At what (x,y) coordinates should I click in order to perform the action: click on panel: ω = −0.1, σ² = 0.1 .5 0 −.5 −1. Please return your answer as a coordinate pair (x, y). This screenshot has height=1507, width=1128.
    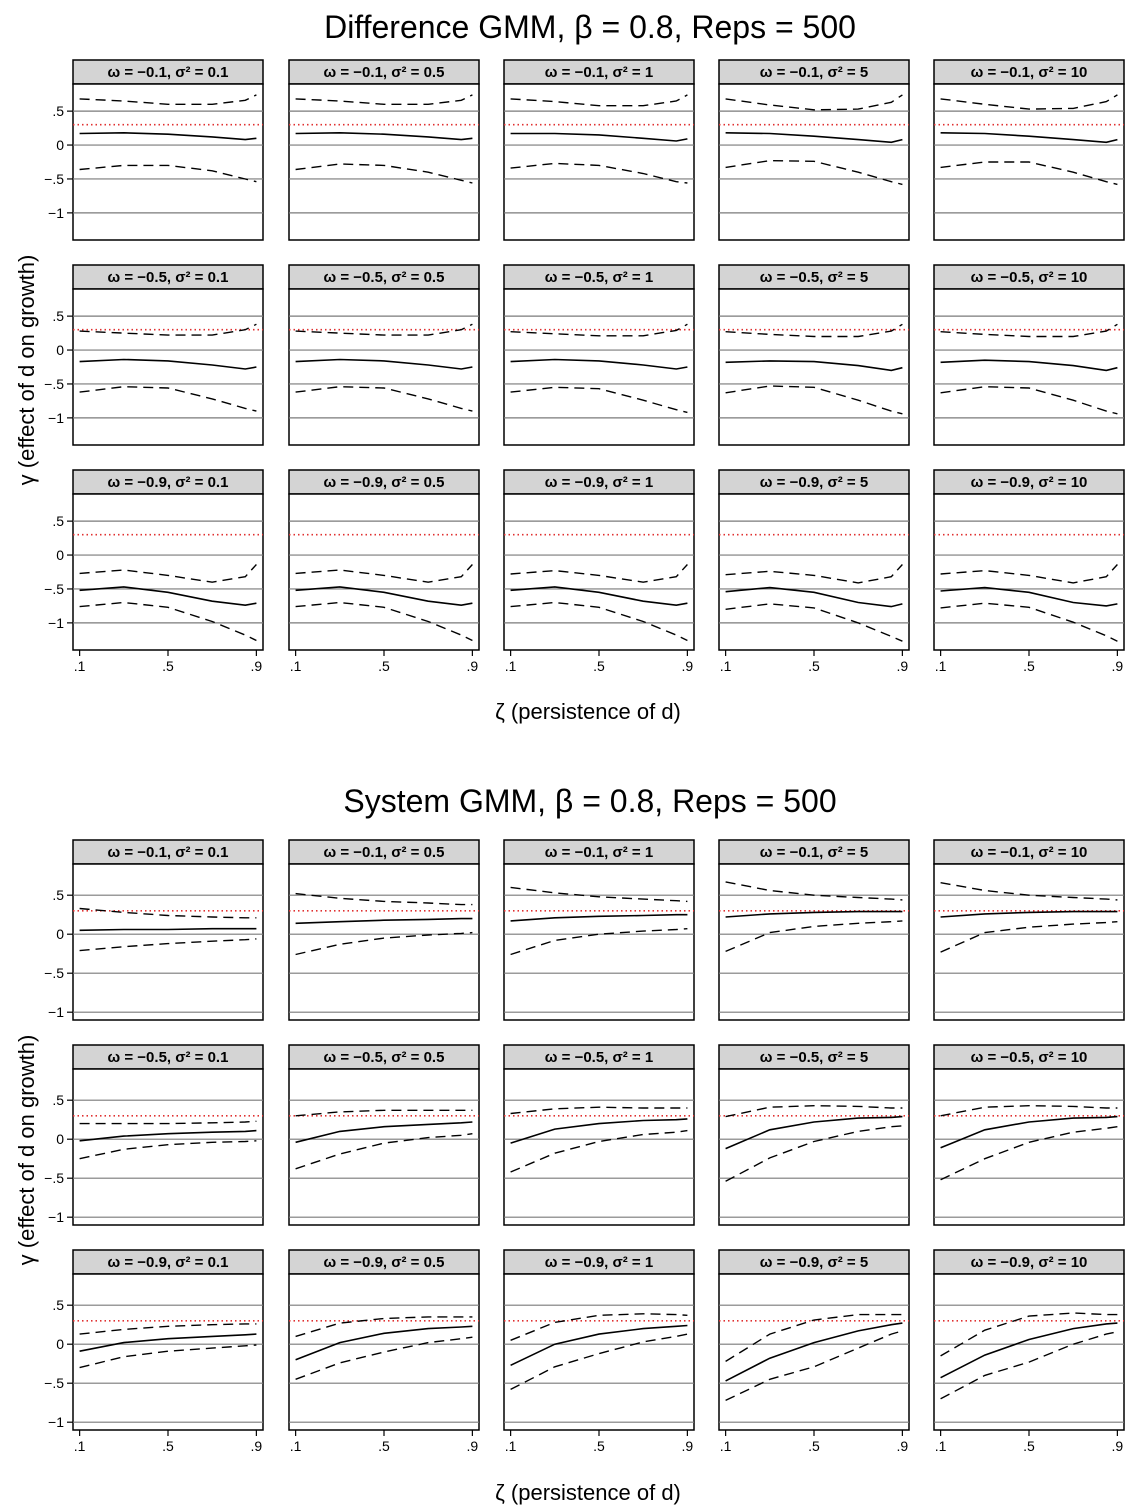
    Looking at the image, I should click on (154, 930).